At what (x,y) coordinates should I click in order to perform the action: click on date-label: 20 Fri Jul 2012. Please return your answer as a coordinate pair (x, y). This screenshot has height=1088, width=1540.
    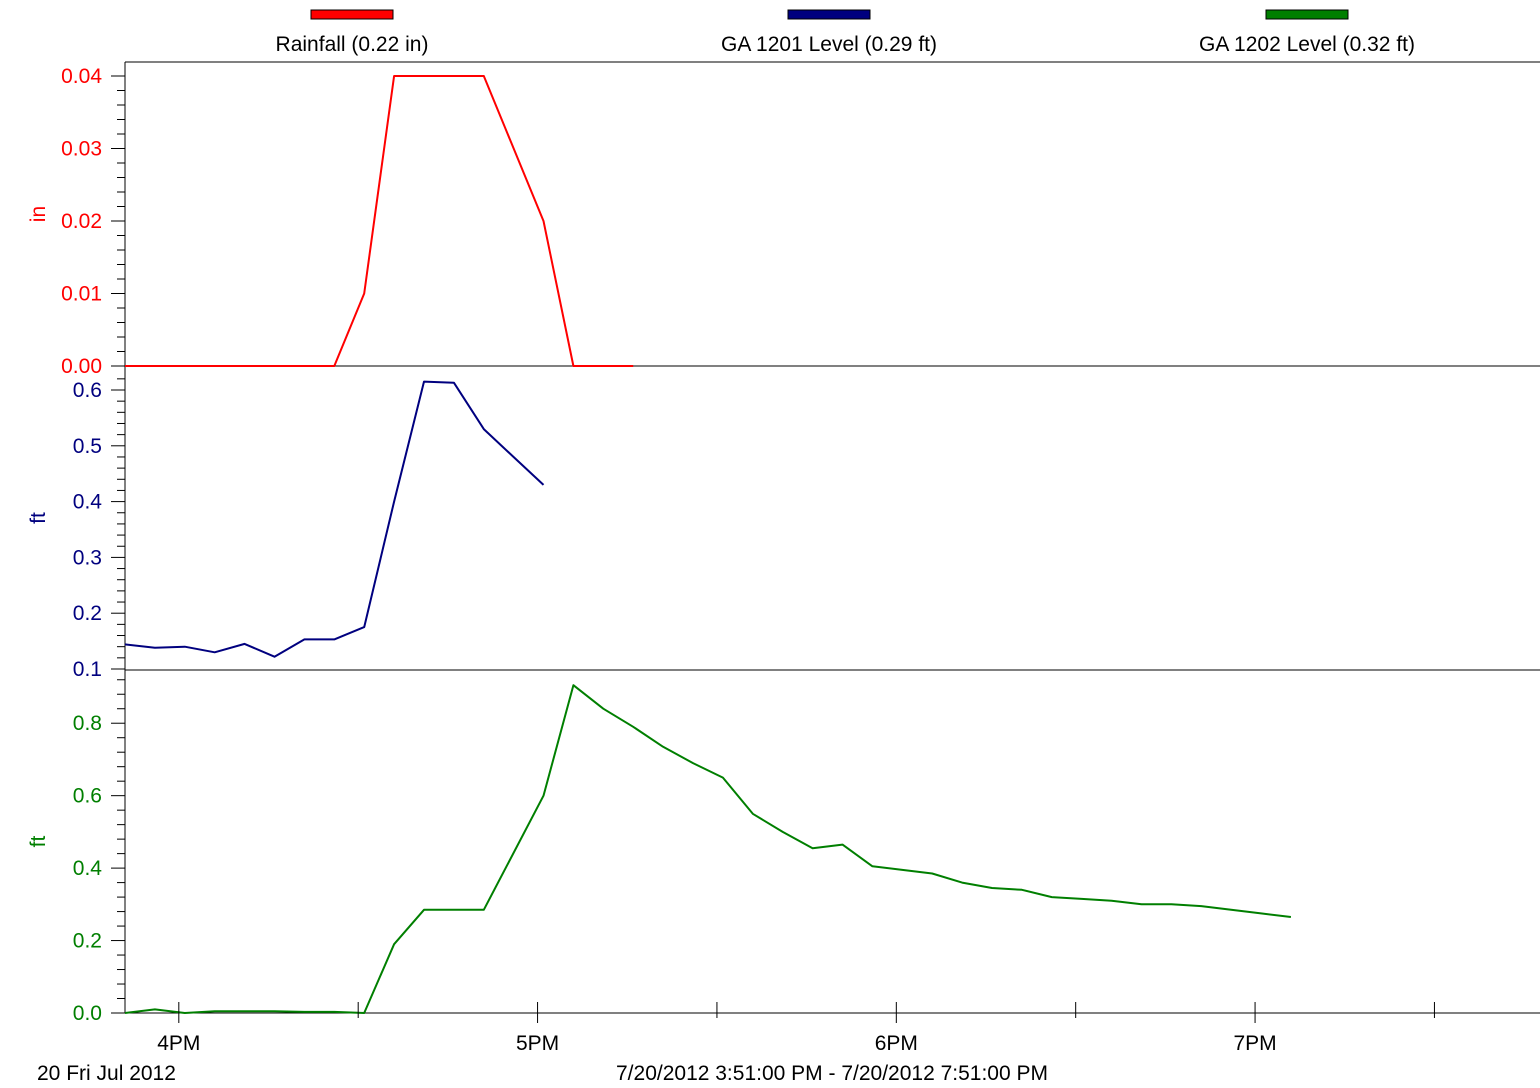
    Looking at the image, I should click on (106, 1073).